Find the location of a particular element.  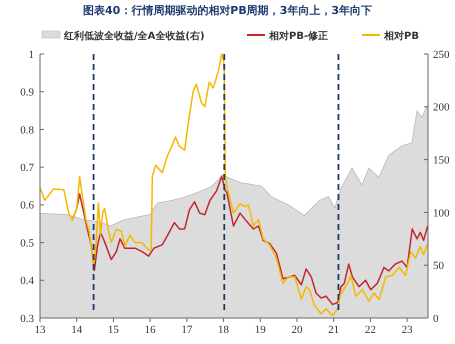

x-tick-label: 16 is located at coordinates (150, 330).